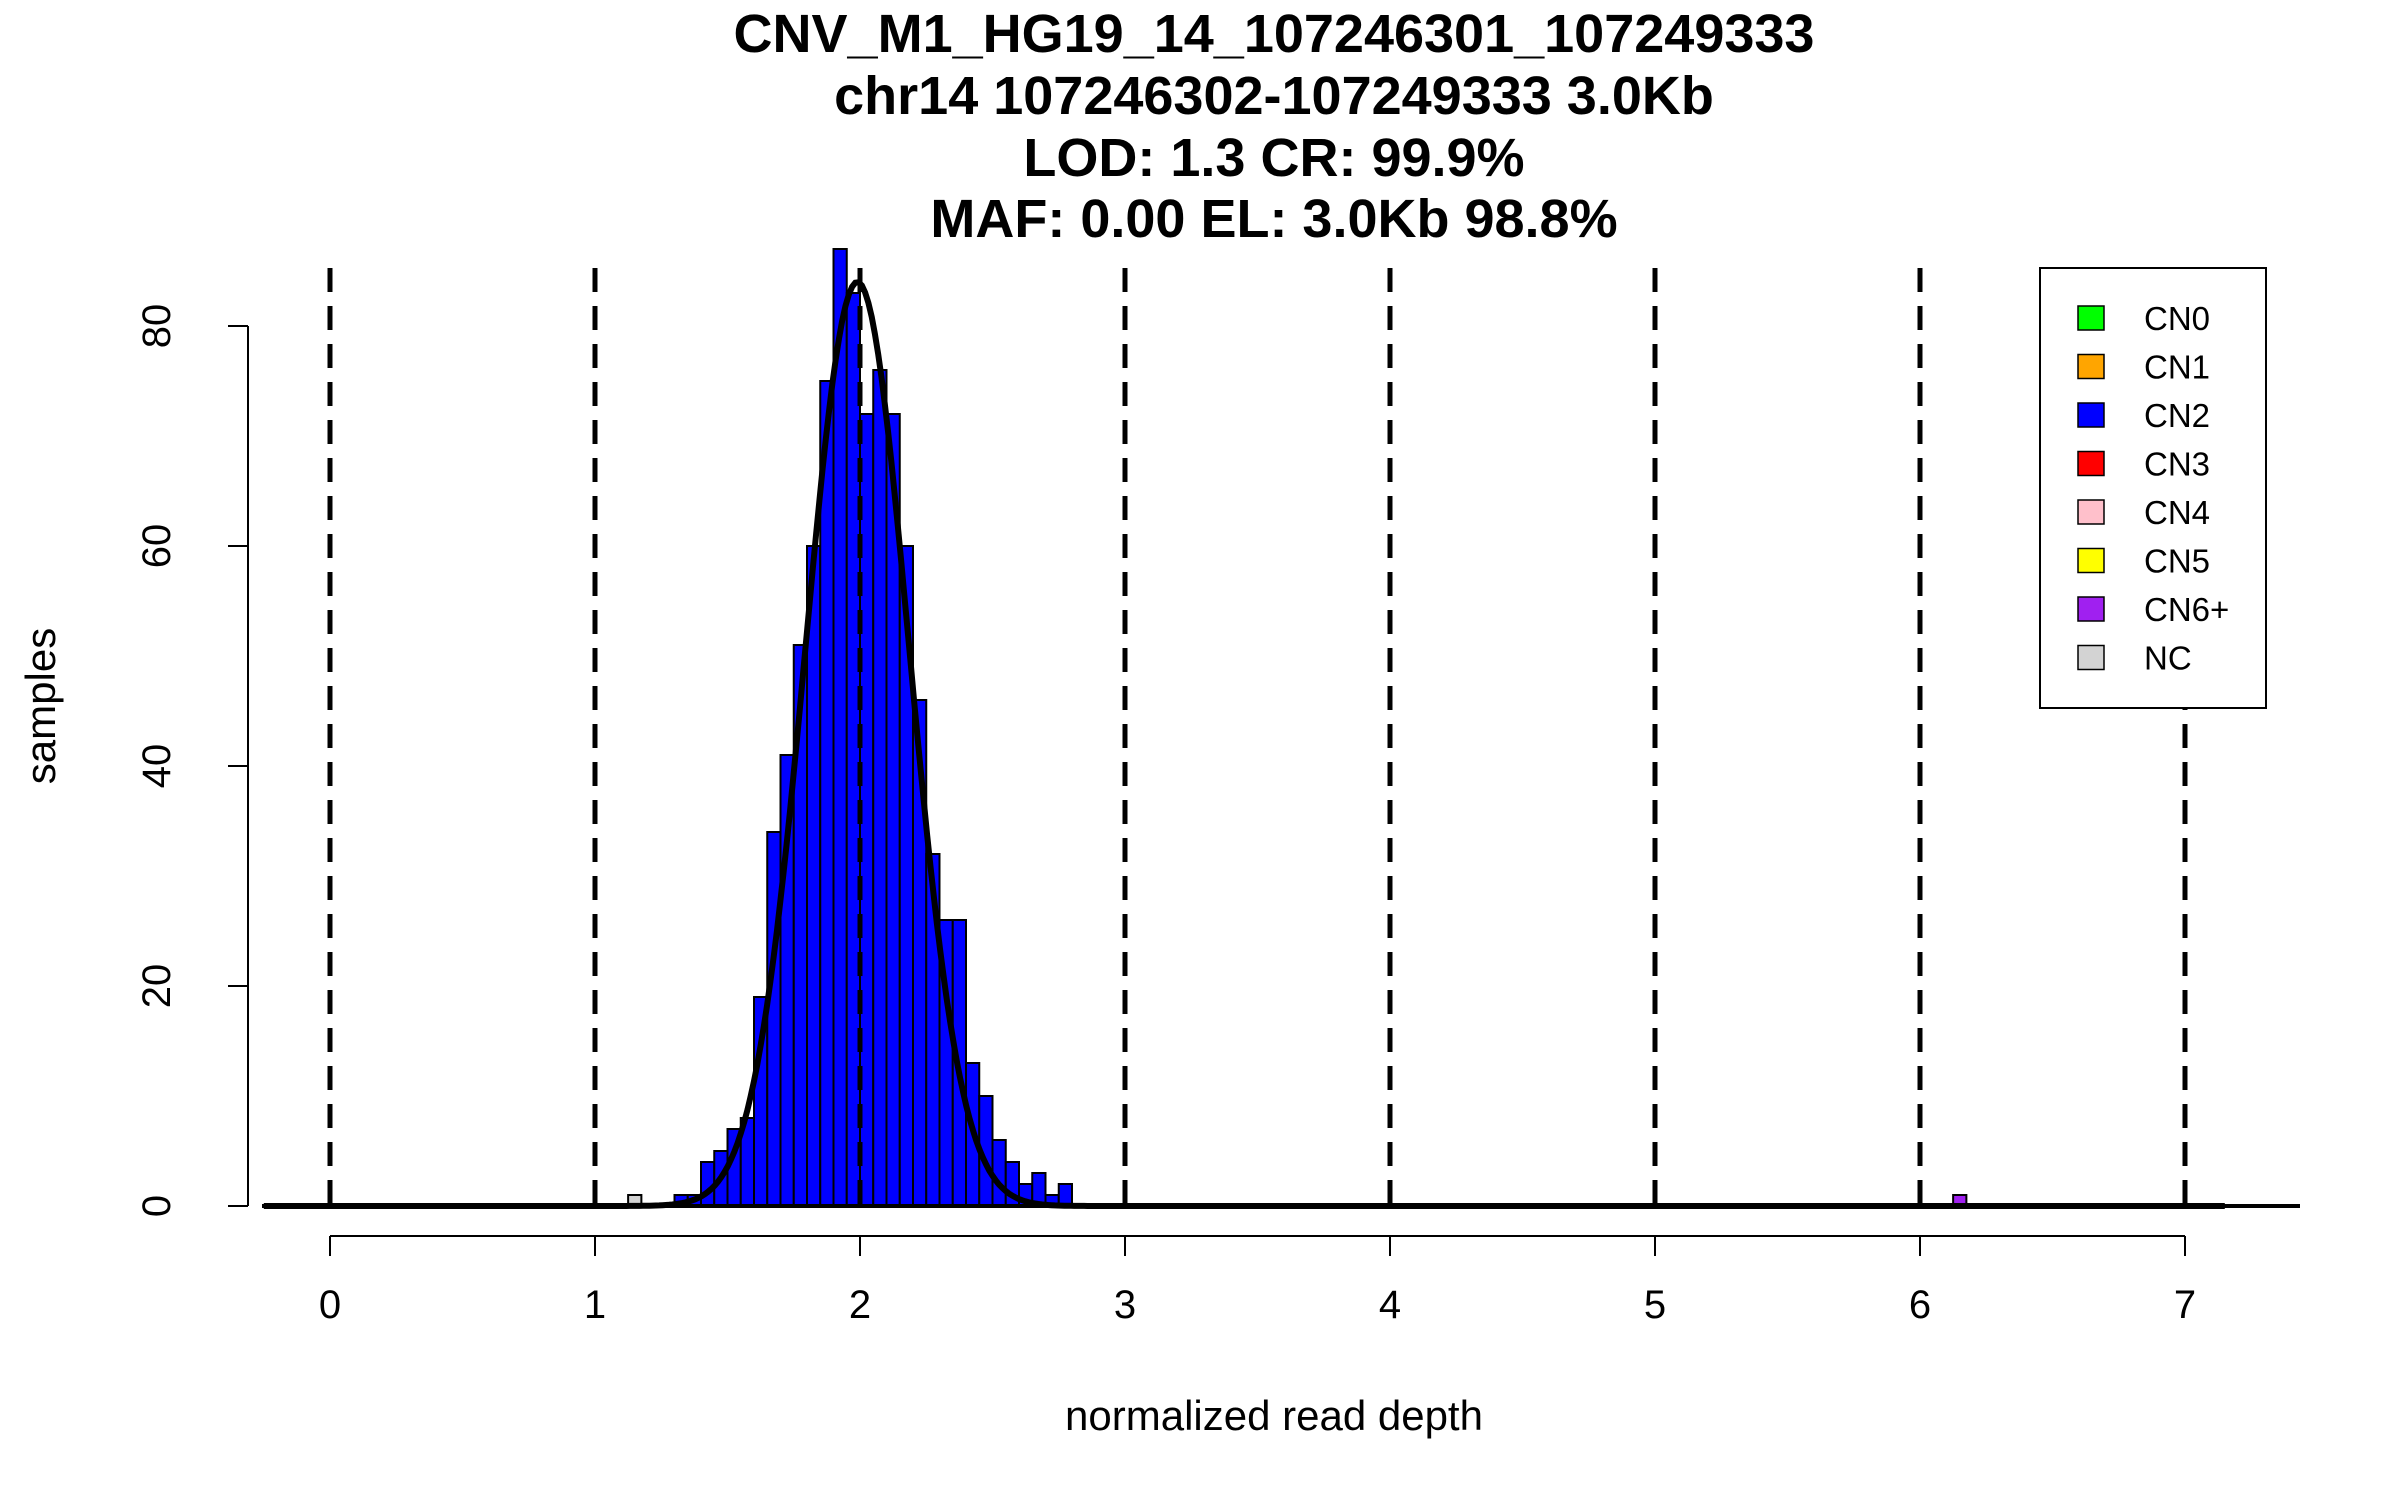 This screenshot has width=2400, height=1500. I want to click on x-tick-label: 7, so click(2185, 1305).